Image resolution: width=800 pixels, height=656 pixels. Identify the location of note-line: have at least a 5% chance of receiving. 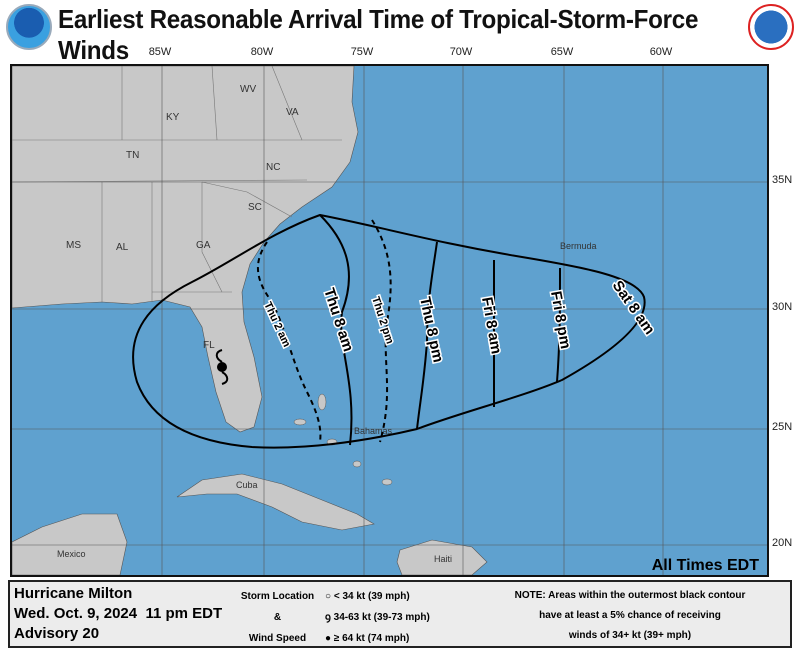
(630, 615).